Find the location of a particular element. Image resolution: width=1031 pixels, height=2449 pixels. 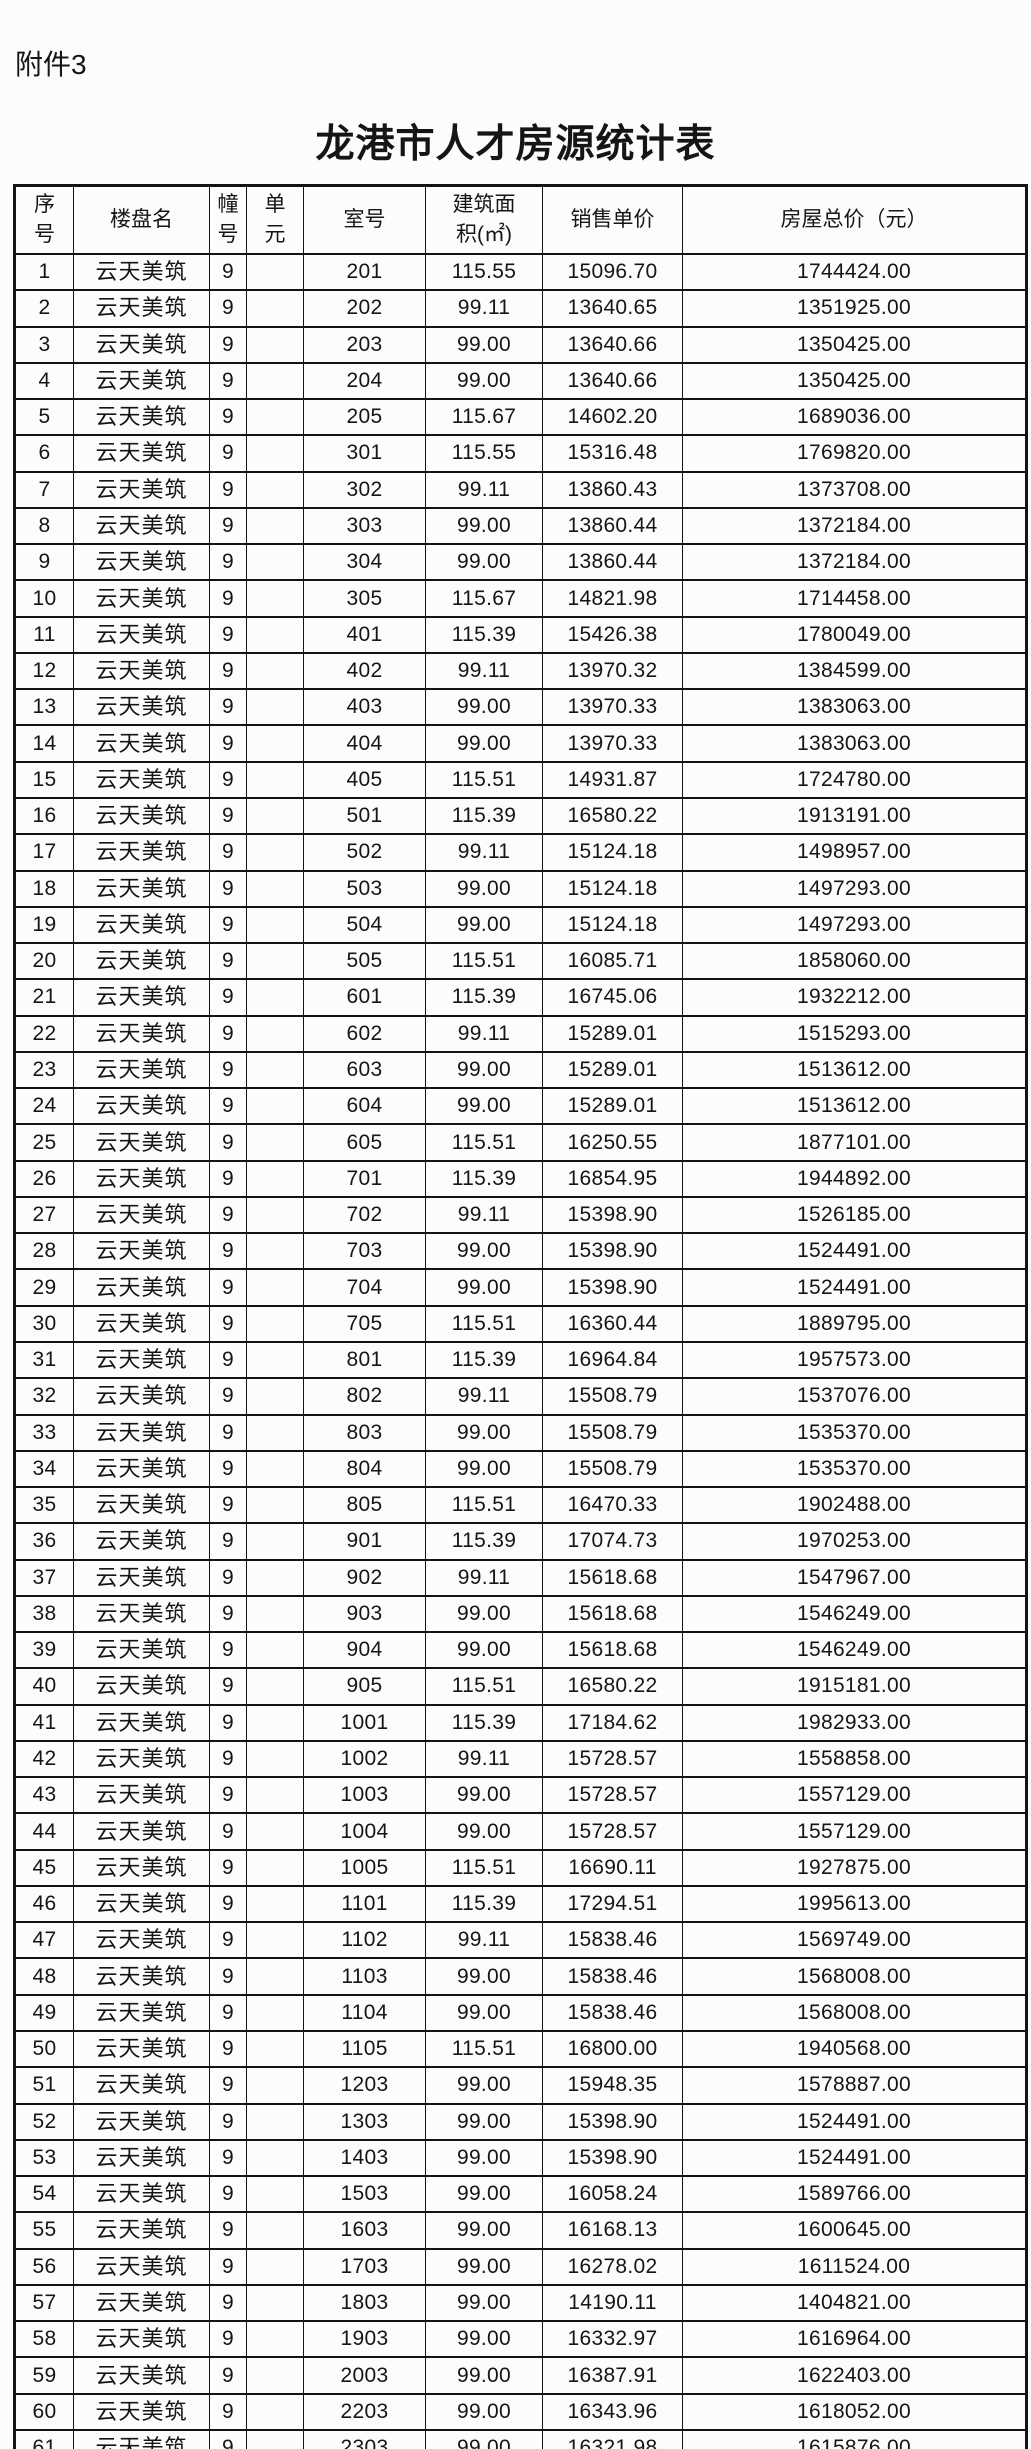

cell-unit-price: 14821.98 is located at coordinates (612, 598).